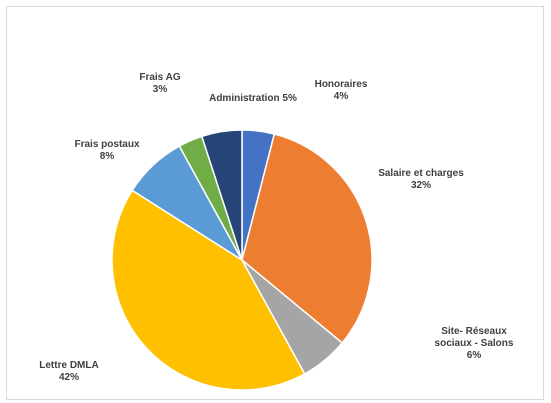 The height and width of the screenshot is (403, 551). I want to click on pie-label-frais-ag: Frais AG 3%, so click(160, 83).